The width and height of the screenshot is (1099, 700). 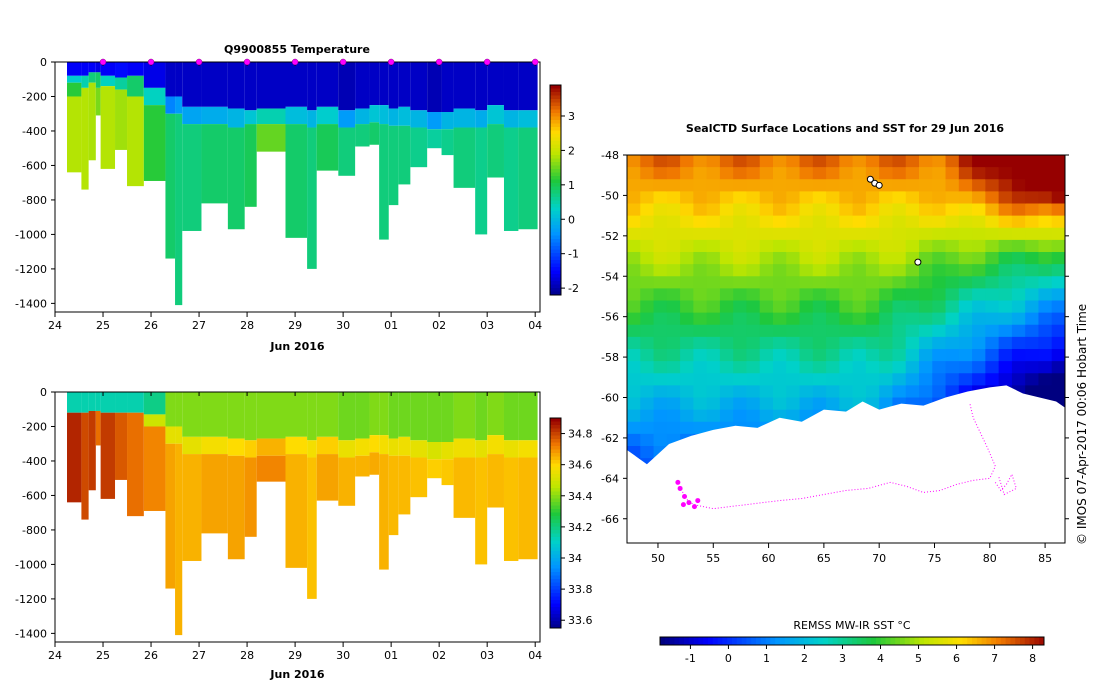 What do you see at coordinates (573, 288) in the screenshot?
I see `colorbar-tick-label: -2` at bounding box center [573, 288].